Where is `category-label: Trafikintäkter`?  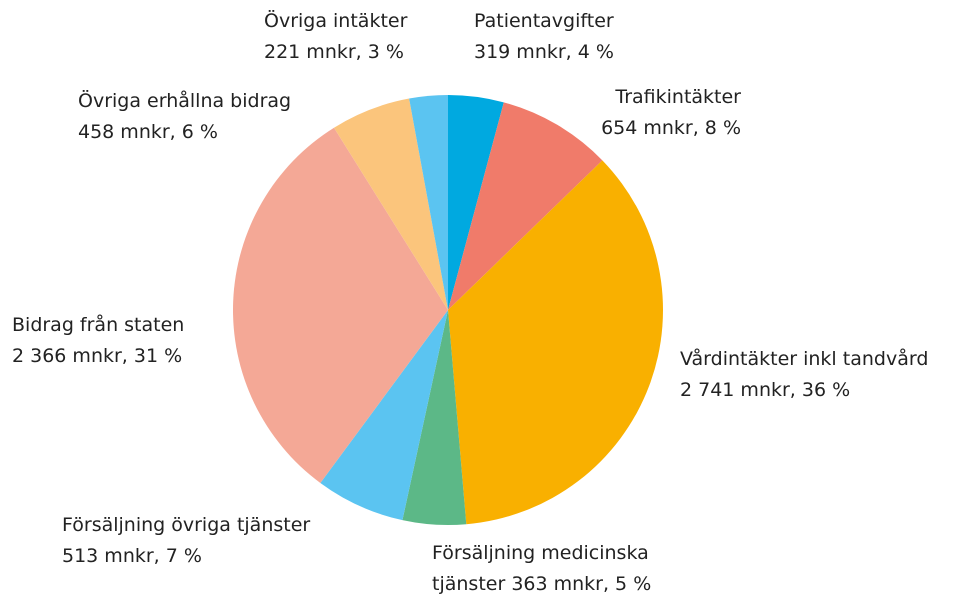 category-label: Trafikintäkter is located at coordinates (678, 97).